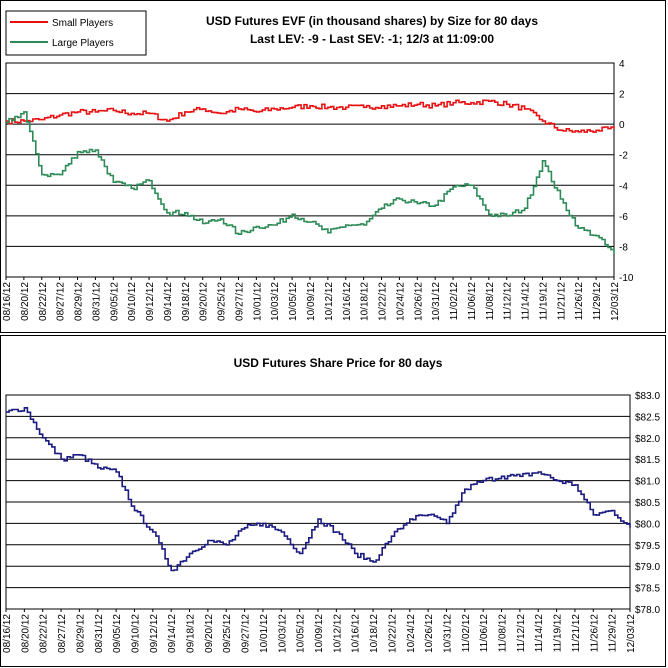 Image resolution: width=668 pixels, height=668 pixels. I want to click on y-tick-label: -10, so click(626, 278).